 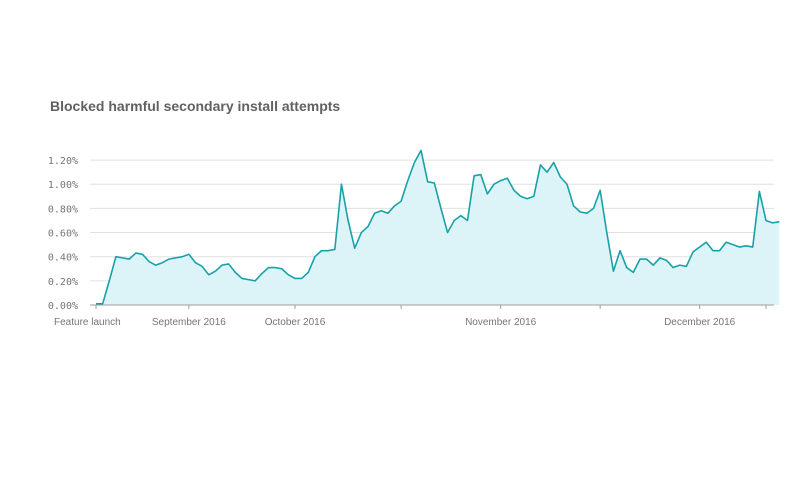 What do you see at coordinates (63, 209) in the screenshot?
I see `y-tick-label: 0.80%` at bounding box center [63, 209].